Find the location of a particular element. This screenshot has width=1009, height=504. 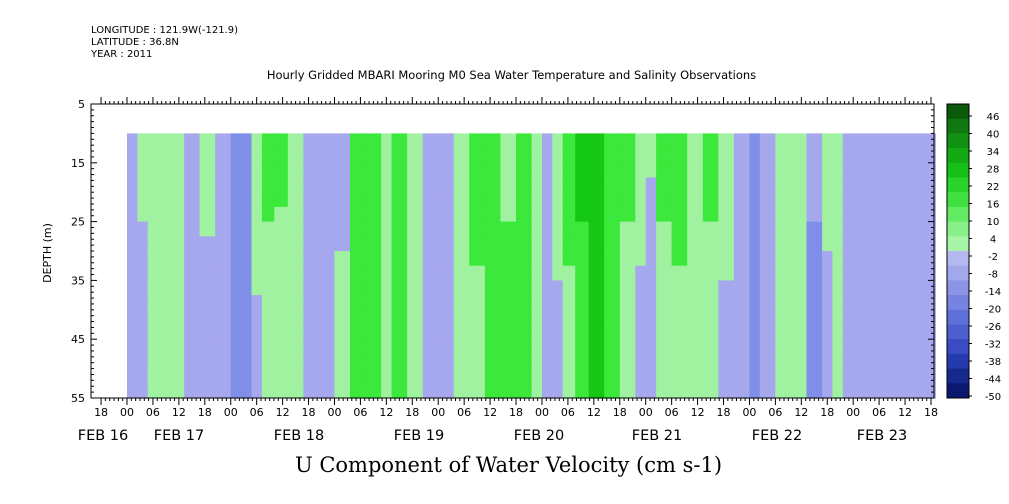

colorbar-label: 46 is located at coordinates (993, 117).